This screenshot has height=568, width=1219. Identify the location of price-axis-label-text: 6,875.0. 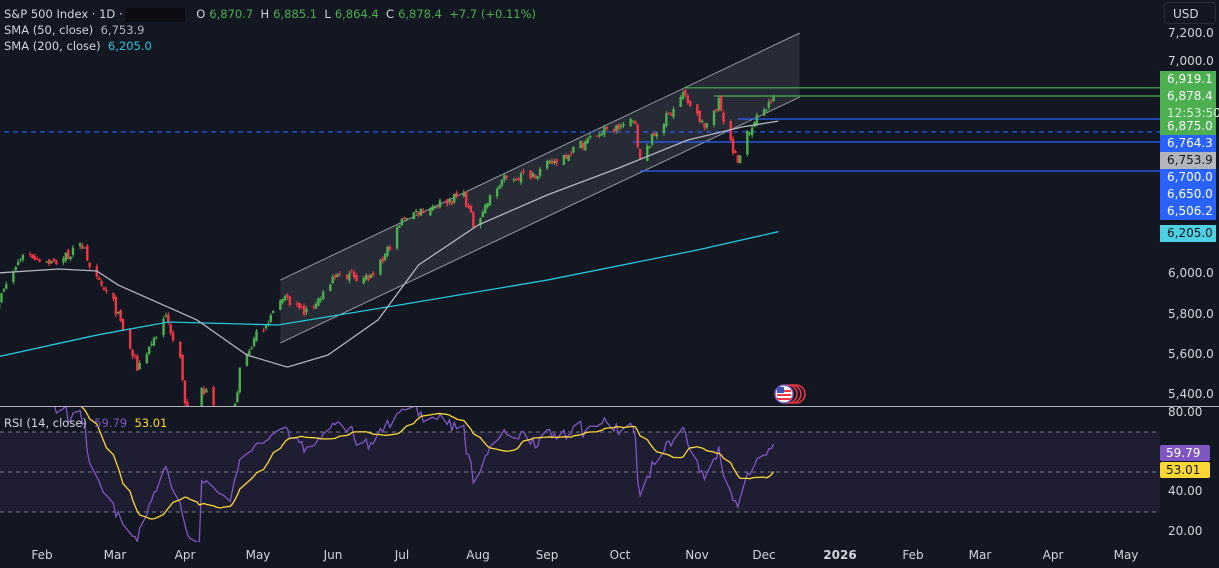
(1190, 126).